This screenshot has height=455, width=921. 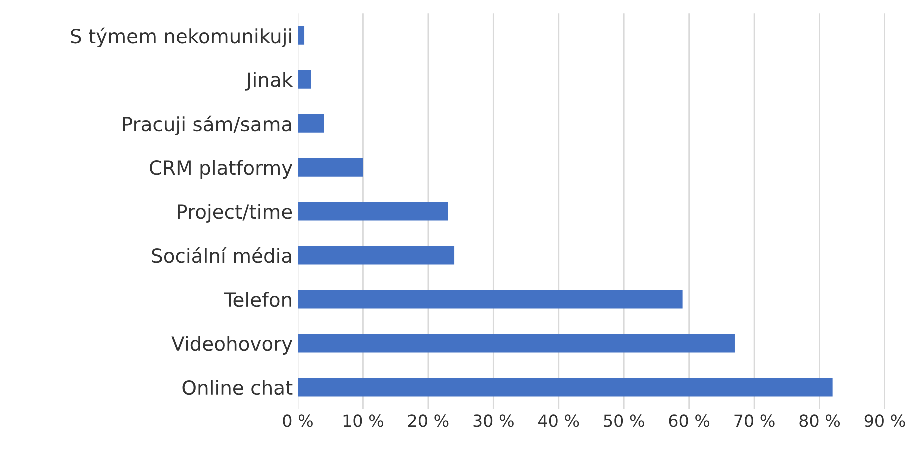 I want to click on x-tick-label: 10 %, so click(x=364, y=421).